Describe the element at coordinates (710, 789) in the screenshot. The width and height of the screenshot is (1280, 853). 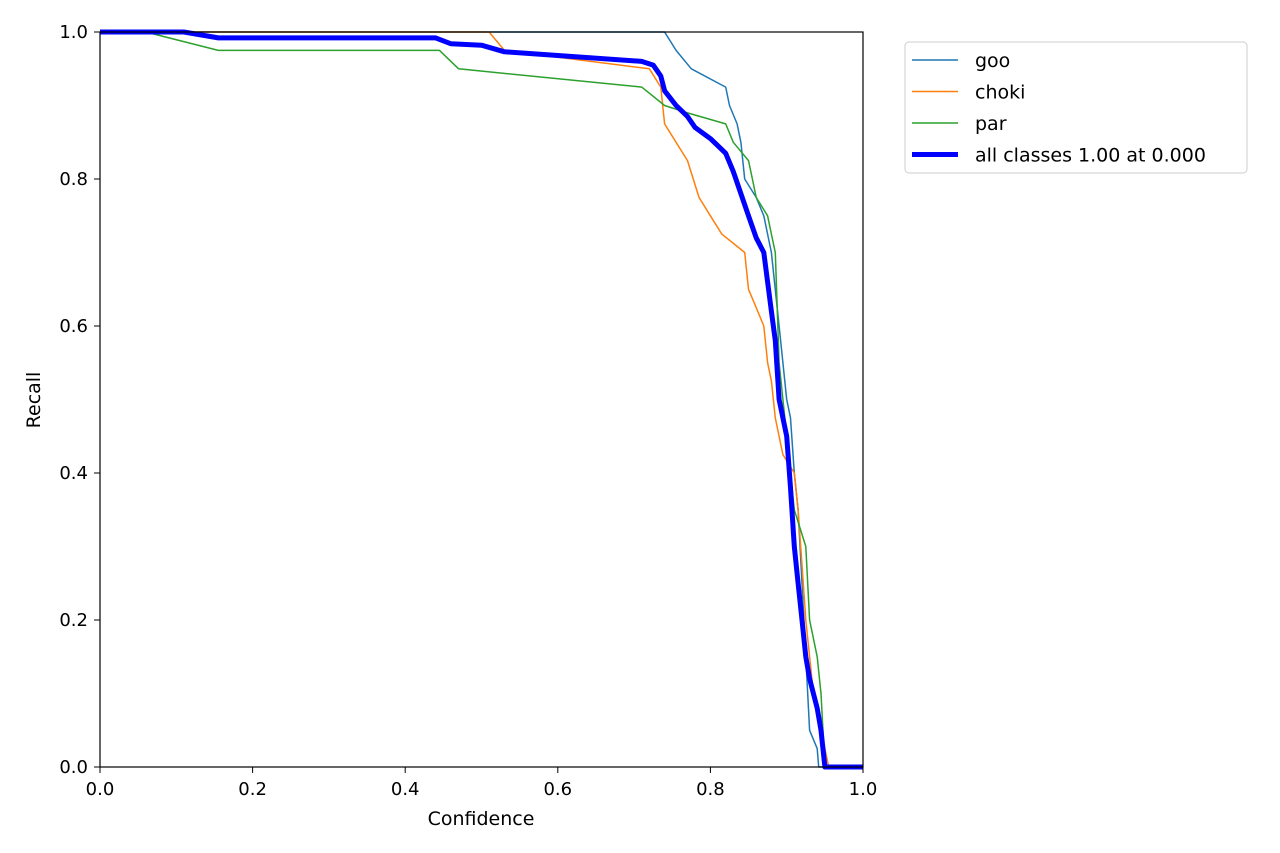
I see `x-tick-label: 0.8` at that location.